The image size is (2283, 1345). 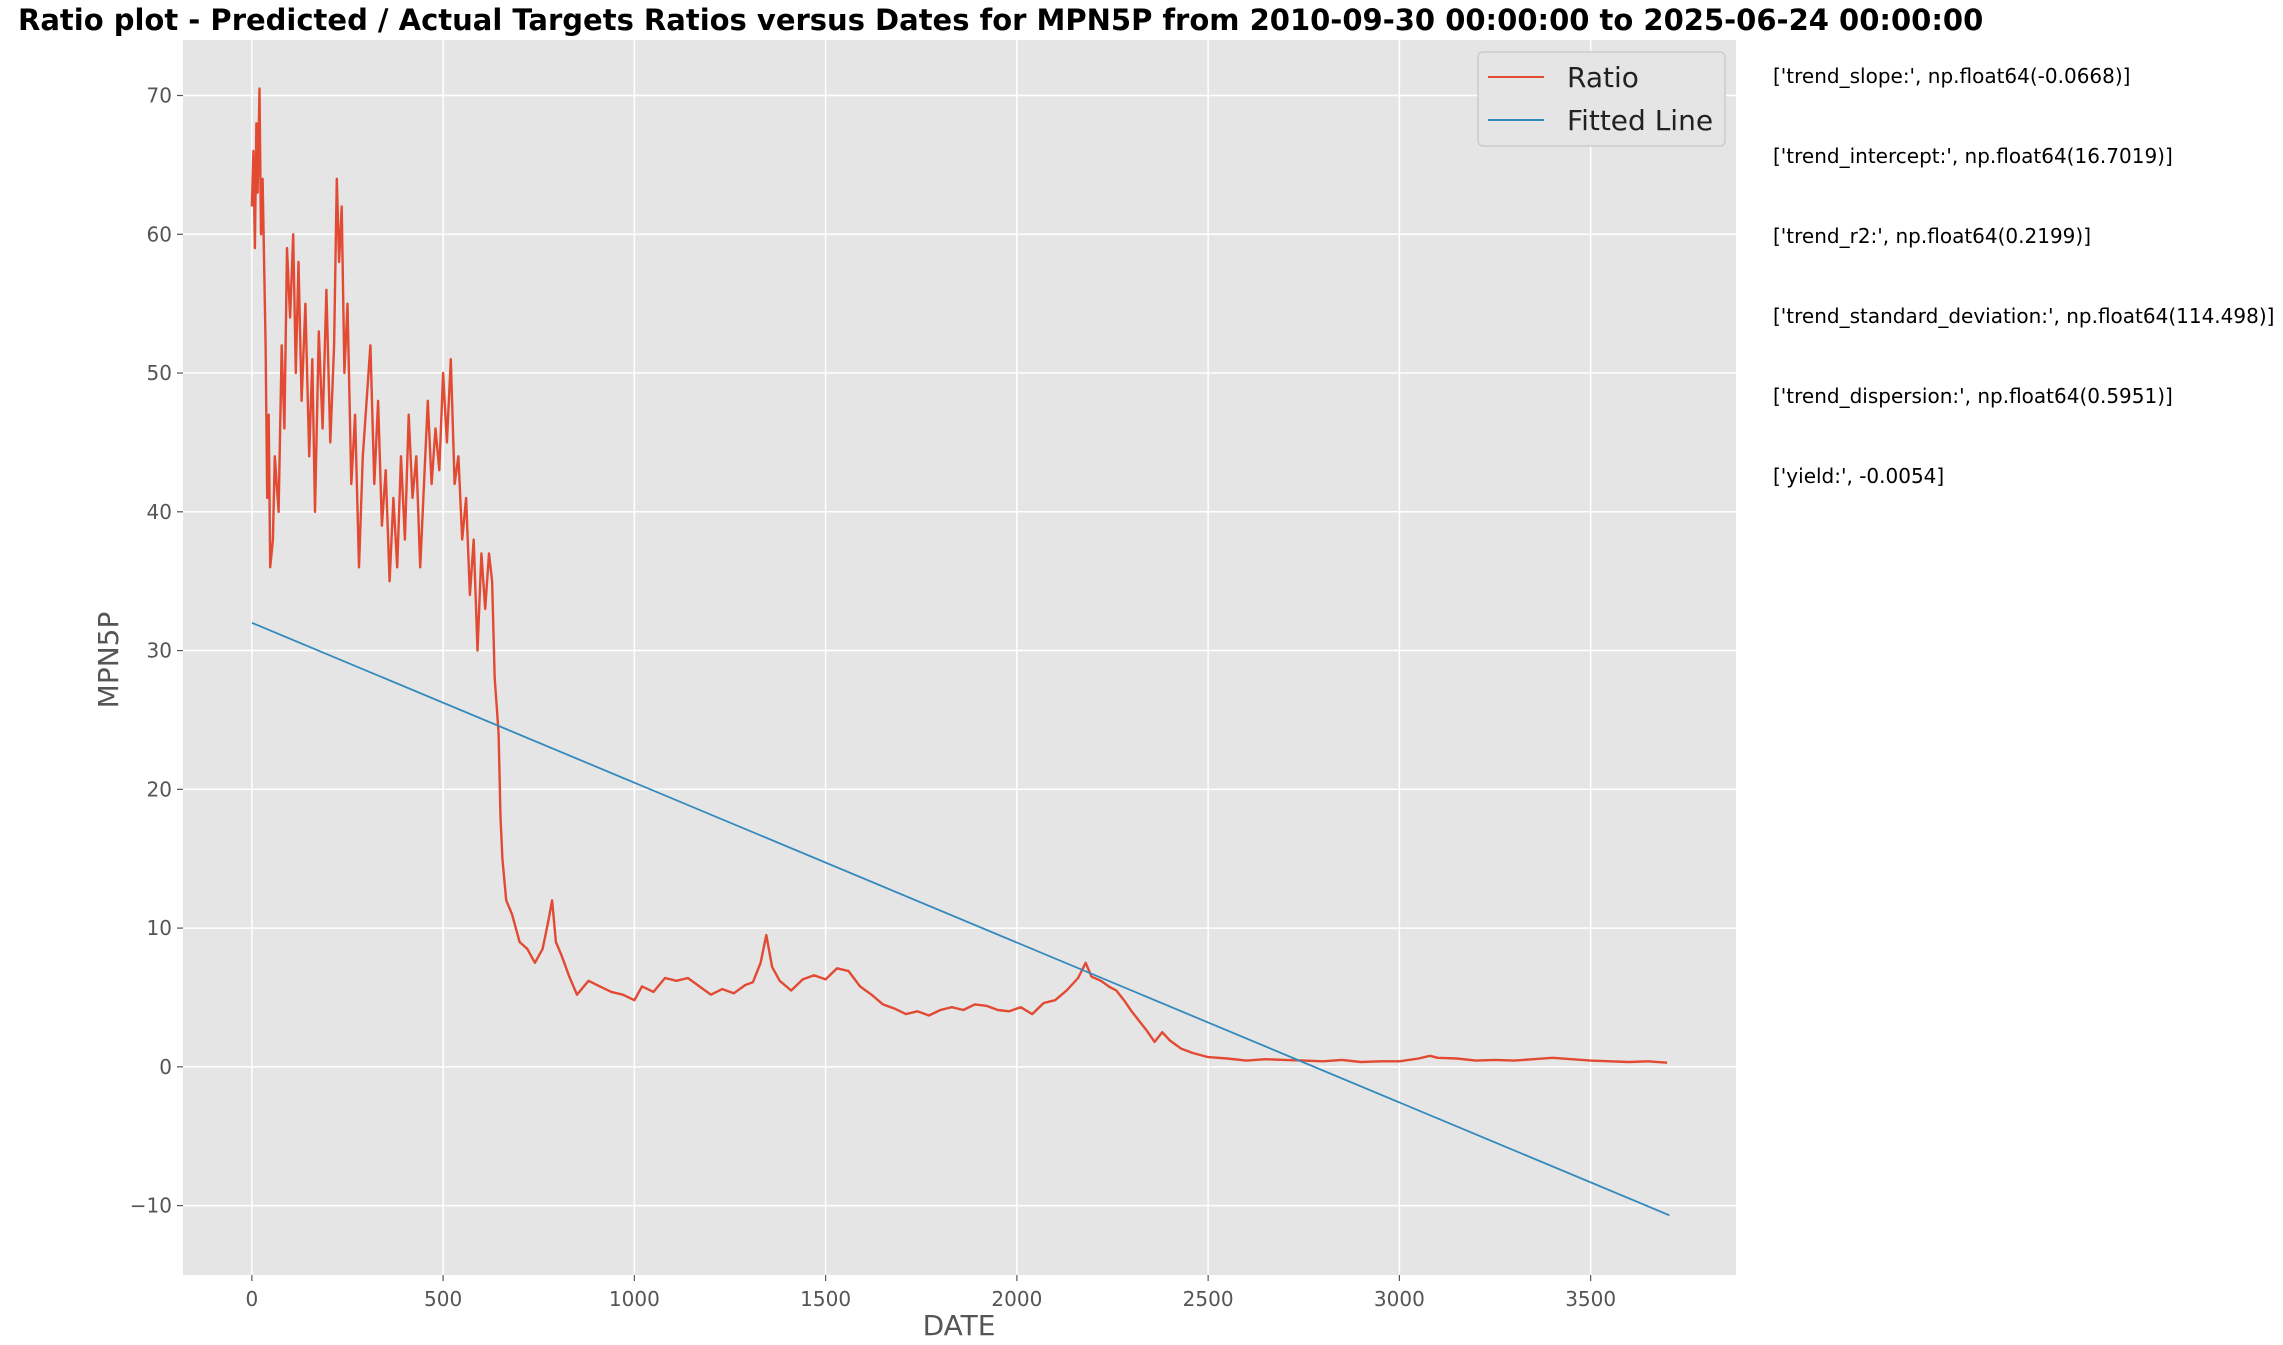 What do you see at coordinates (825, 1299) in the screenshot?
I see `x-tick-label: 1500` at bounding box center [825, 1299].